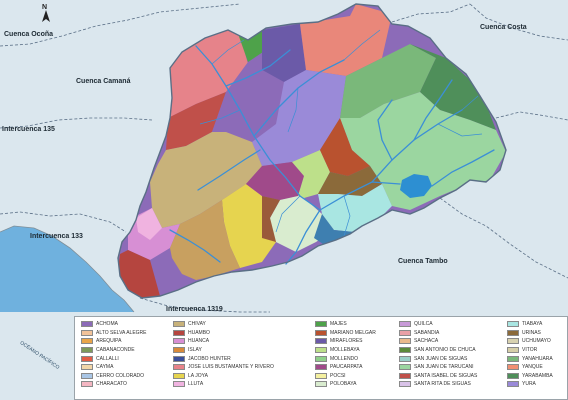 Image resolution: width=568 pixels, height=400 pixels. Describe the element at coordinates (537, 384) in the screenshot. I see `legend-item: YURA` at that location.